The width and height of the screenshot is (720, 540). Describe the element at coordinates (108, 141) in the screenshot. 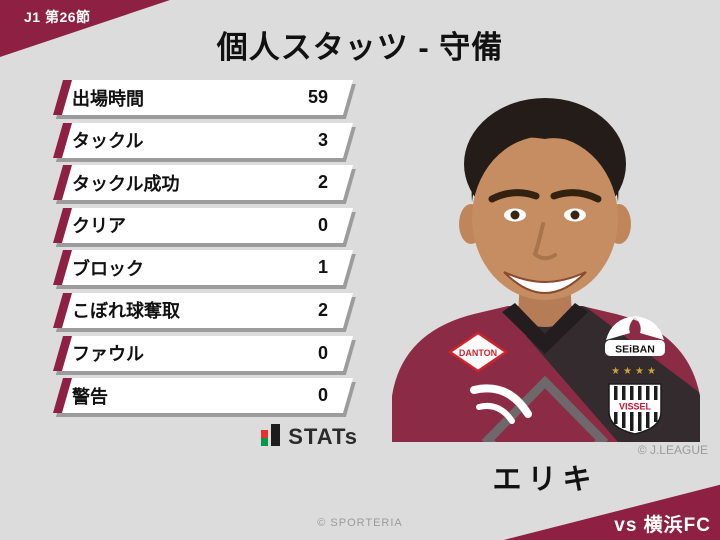

I see `stat-label: タックル` at that location.